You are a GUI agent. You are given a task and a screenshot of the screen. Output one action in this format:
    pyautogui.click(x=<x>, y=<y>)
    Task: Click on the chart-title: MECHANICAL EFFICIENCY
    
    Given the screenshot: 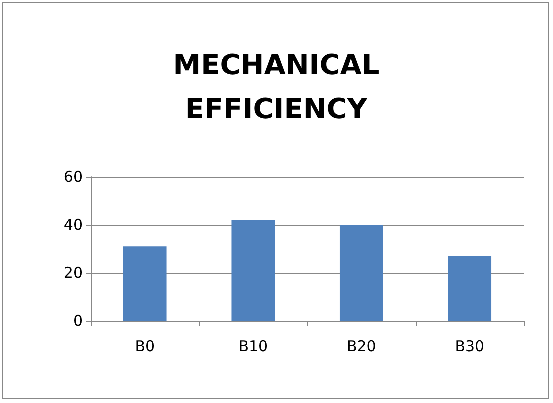 What is the action you would take?
    pyautogui.click(x=276, y=87)
    